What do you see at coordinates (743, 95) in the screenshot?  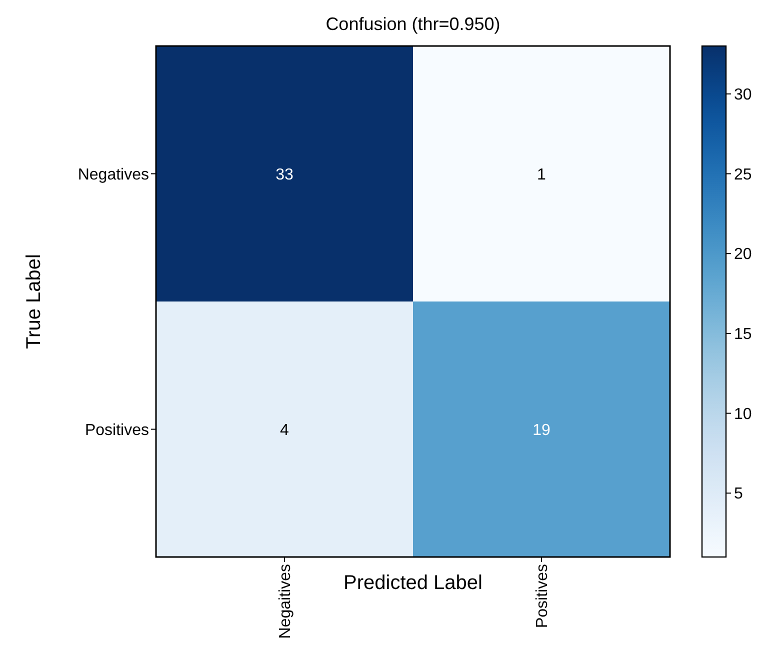 I see `color-bar-label: 30` at bounding box center [743, 95].